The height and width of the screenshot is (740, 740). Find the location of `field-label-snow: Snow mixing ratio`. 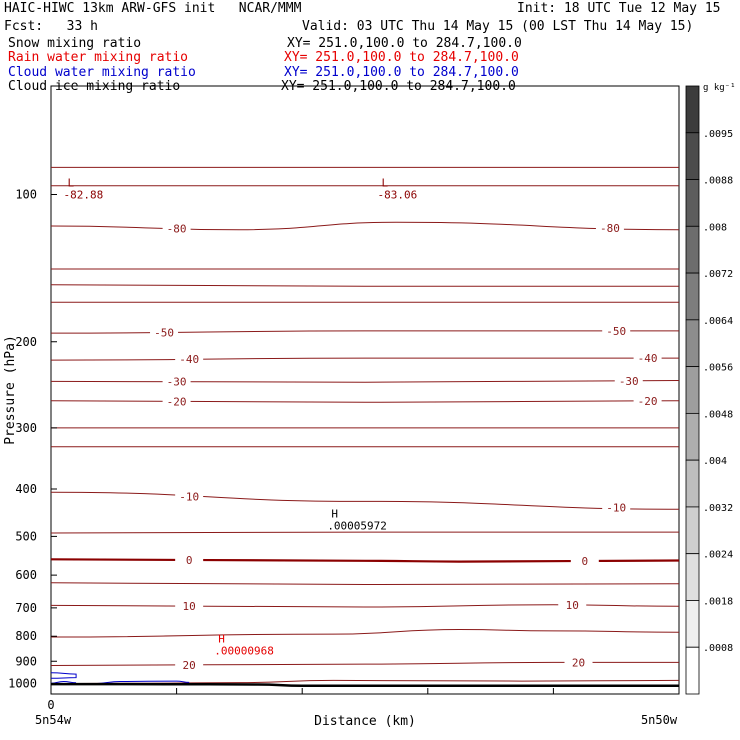

field-label-snow: Snow mixing ratio is located at coordinates (75, 43).